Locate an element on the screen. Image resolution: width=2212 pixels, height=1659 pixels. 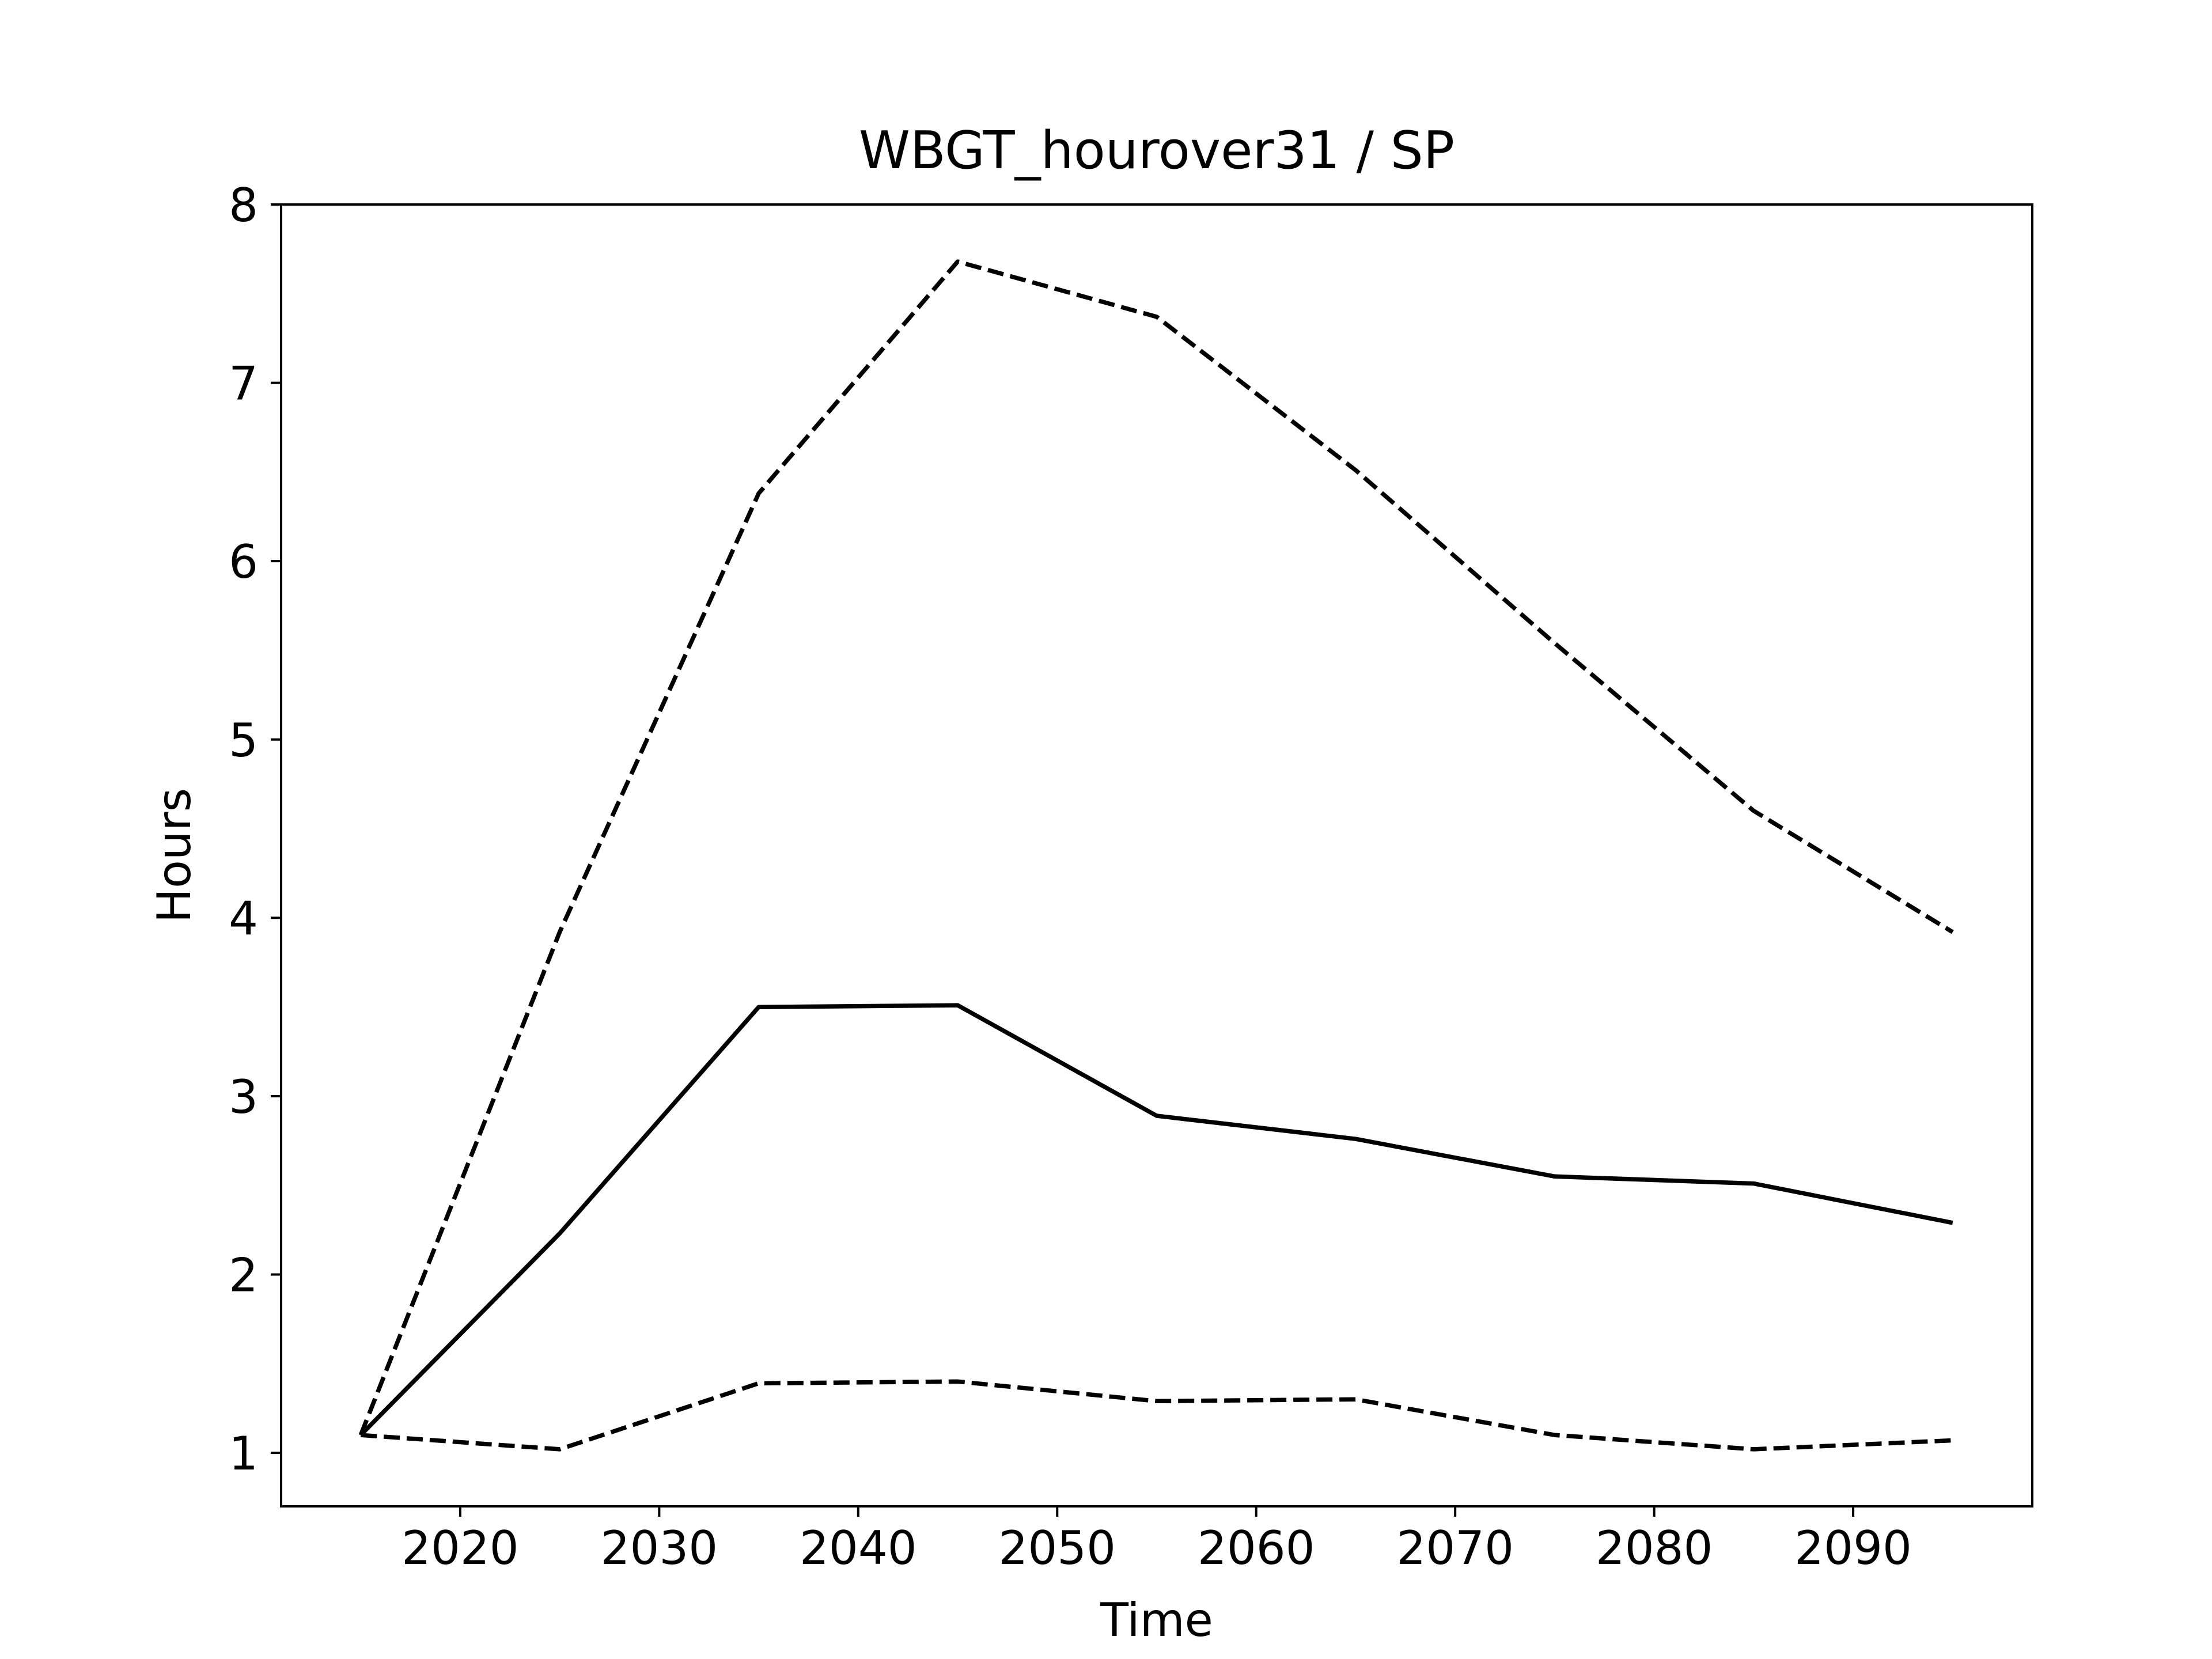
x-tick-label: 2050 is located at coordinates (1057, 1548).